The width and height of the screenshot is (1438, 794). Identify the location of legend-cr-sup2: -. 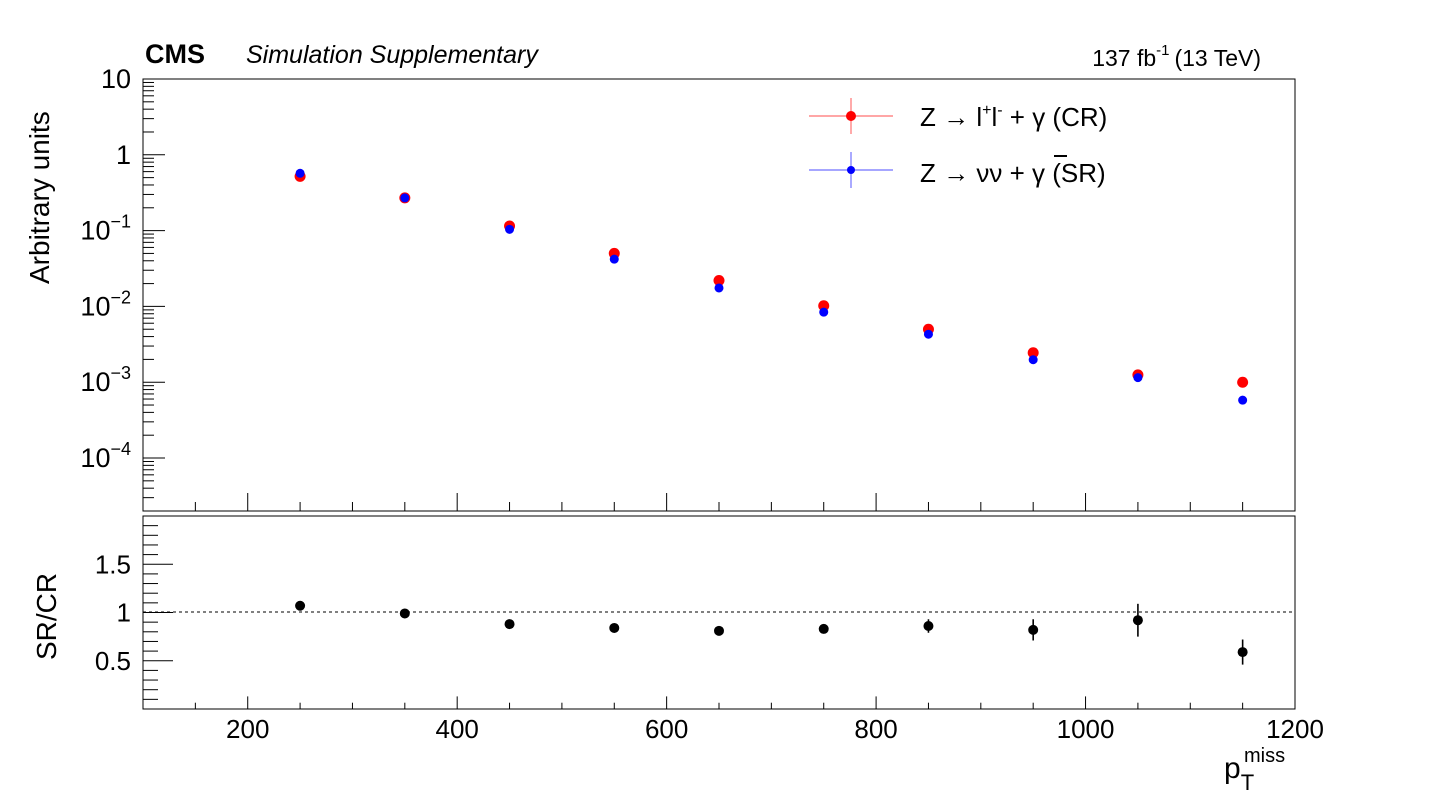
(999, 110).